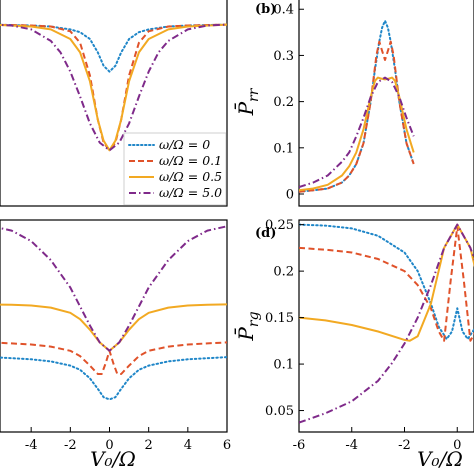 The width and height of the screenshot is (474, 474). I want to click on legend-label-omega-0: ω/Ω = 0, so click(184, 144).